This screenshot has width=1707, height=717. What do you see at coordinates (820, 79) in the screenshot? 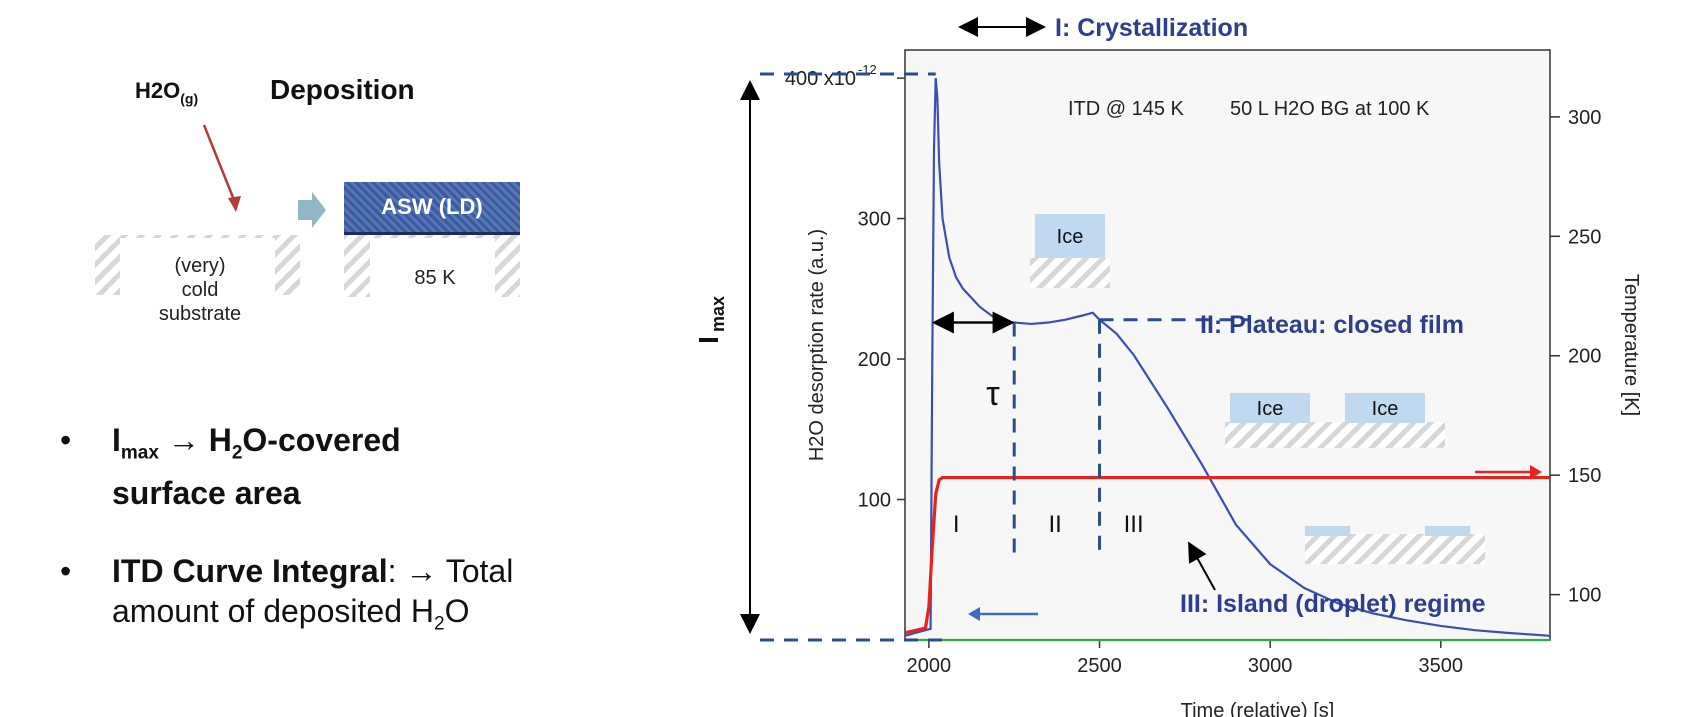
I see `y-top-tick-label: 400 x10` at bounding box center [820, 79].